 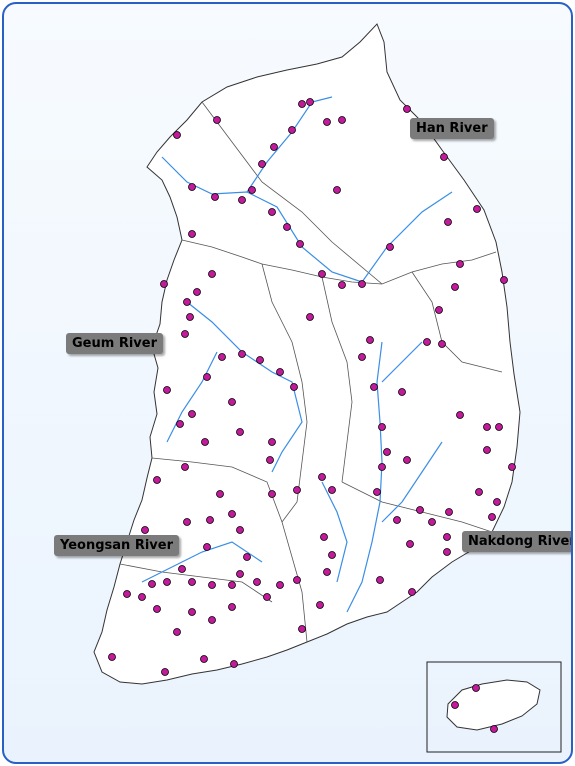 What do you see at coordinates (516, 541) in the screenshot?
I see `nakdong-river-label: Nakdong River` at bounding box center [516, 541].